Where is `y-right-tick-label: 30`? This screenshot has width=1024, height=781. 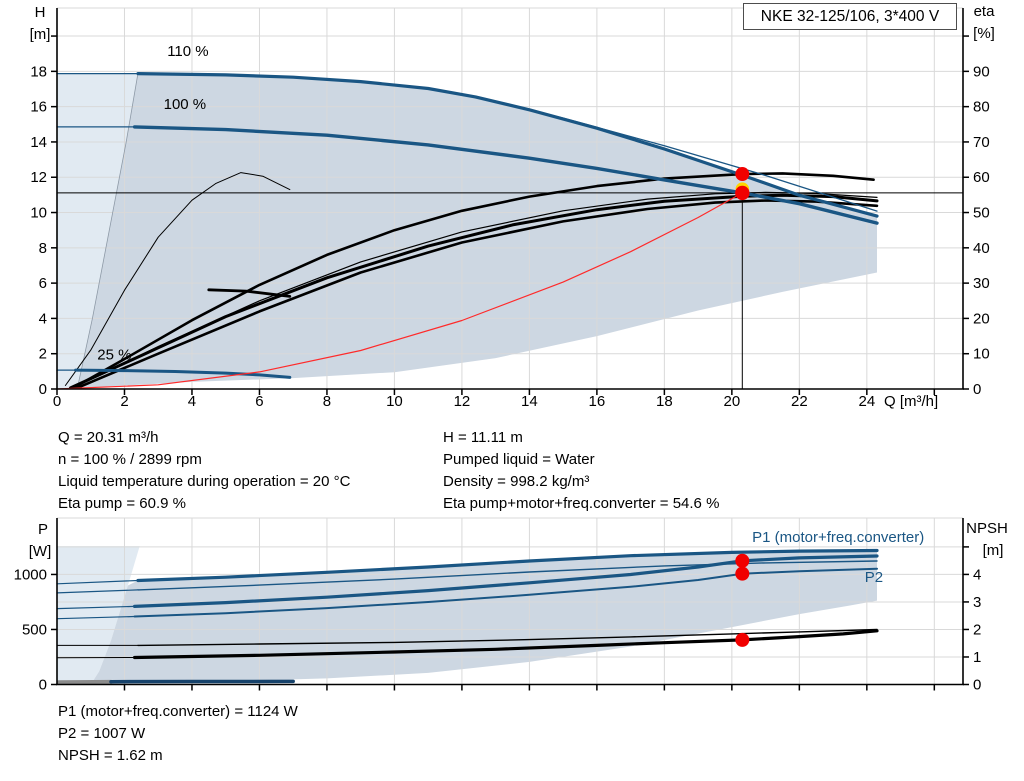 y-right-tick-label: 30 is located at coordinates (981, 283).